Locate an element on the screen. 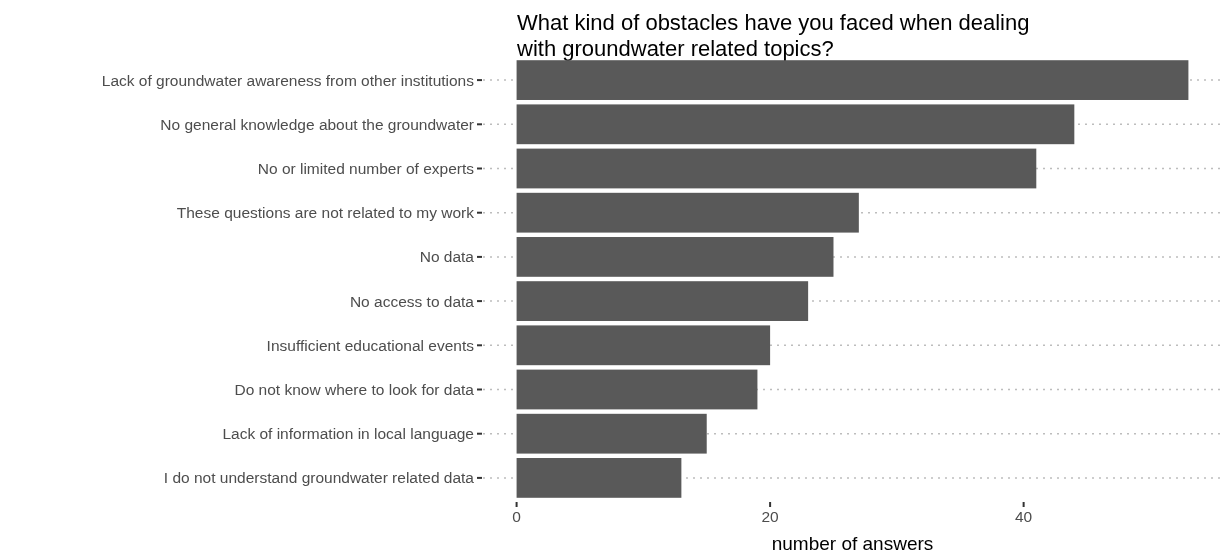 This screenshot has height=557, width=1226. x-tick-label: 0 is located at coordinates (517, 516).